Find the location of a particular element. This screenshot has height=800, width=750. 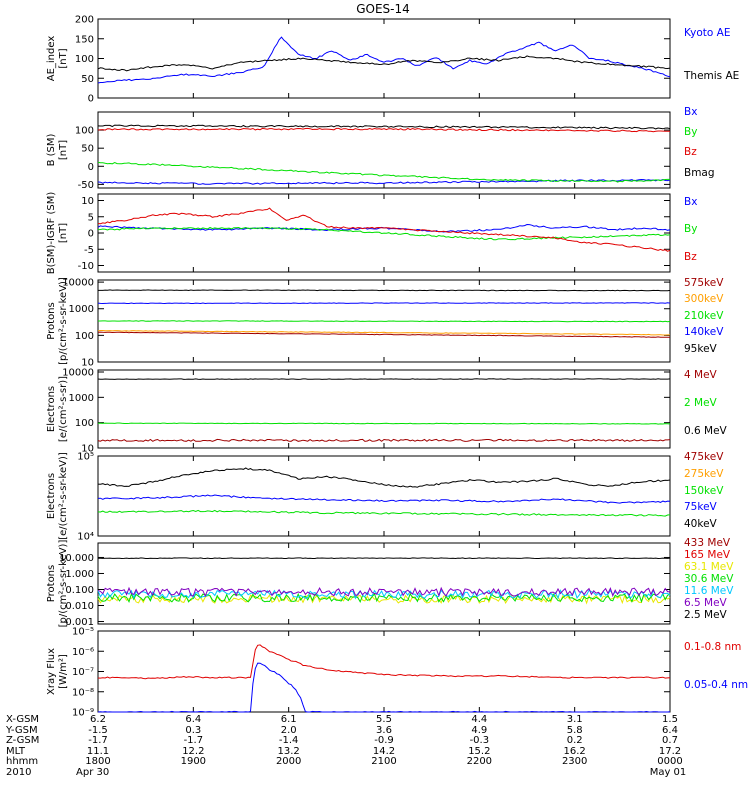

series-line-0-05-0-4-nm is located at coordinates (384, 687).